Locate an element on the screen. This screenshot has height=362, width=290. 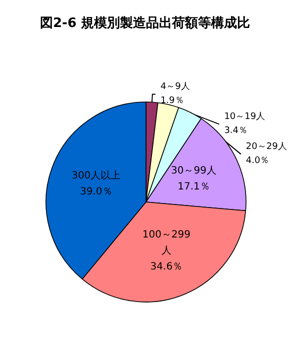
data-label: 34.6％ is located at coordinates (166, 266).